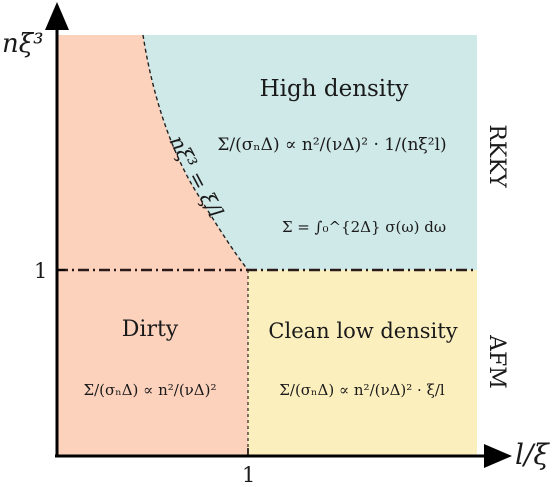  I want to click on y-axis-arrow, so click(57, 16).